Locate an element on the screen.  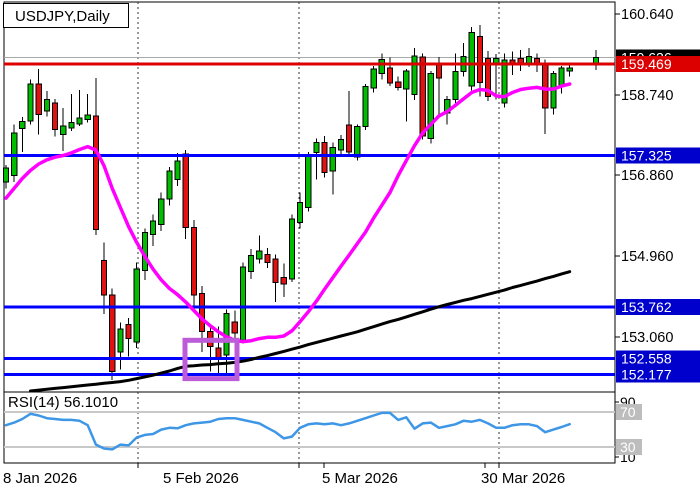
svg-text: 153.762 is located at coordinates (646, 307).